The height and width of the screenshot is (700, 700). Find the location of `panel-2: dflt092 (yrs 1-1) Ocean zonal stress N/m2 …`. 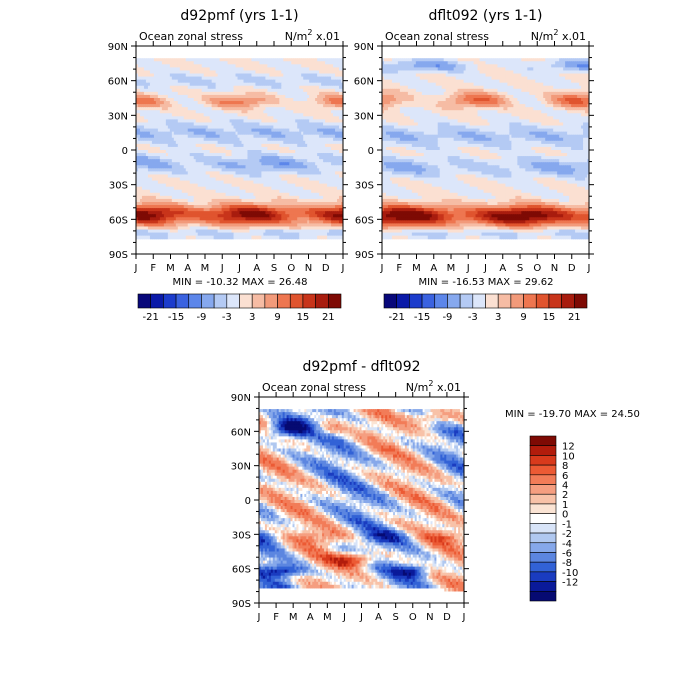

panel-2: dflt092 (yrs 1-1) Ocean zonal stress N/m2 … is located at coordinates (474, 148).